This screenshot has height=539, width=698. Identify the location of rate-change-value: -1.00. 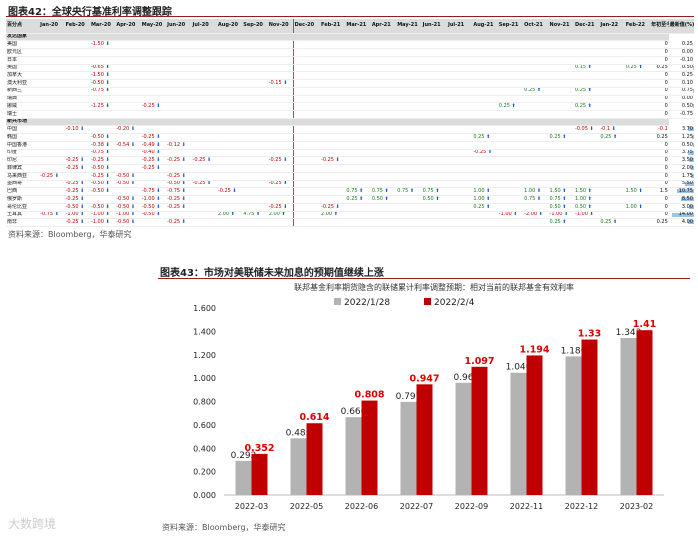
(556, 214).